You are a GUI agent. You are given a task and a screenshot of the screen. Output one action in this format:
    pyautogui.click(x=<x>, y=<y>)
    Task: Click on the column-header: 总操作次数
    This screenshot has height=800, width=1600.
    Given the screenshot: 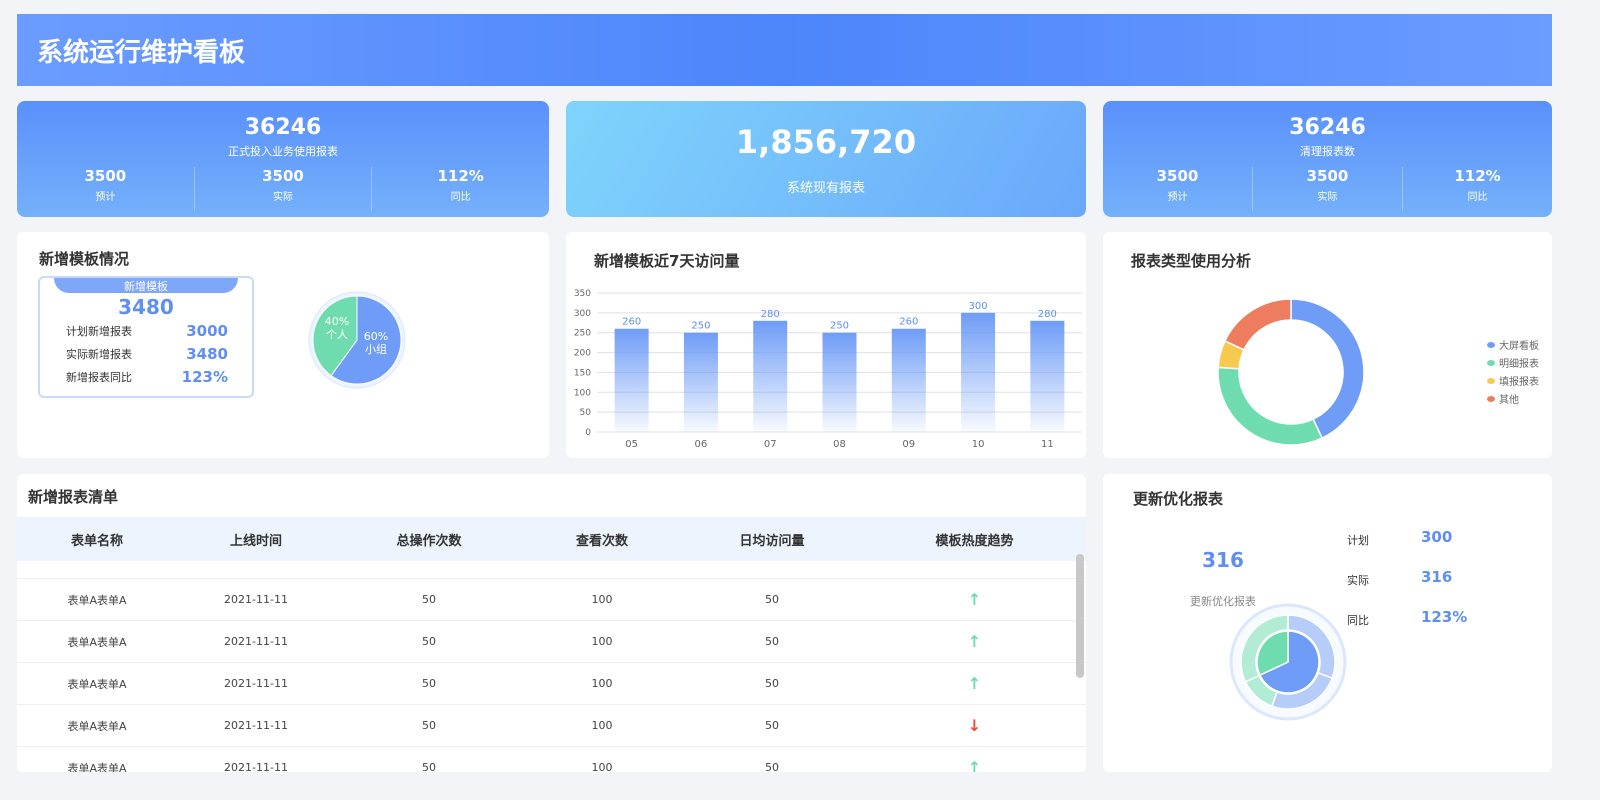 What is the action you would take?
    pyautogui.click(x=429, y=541)
    